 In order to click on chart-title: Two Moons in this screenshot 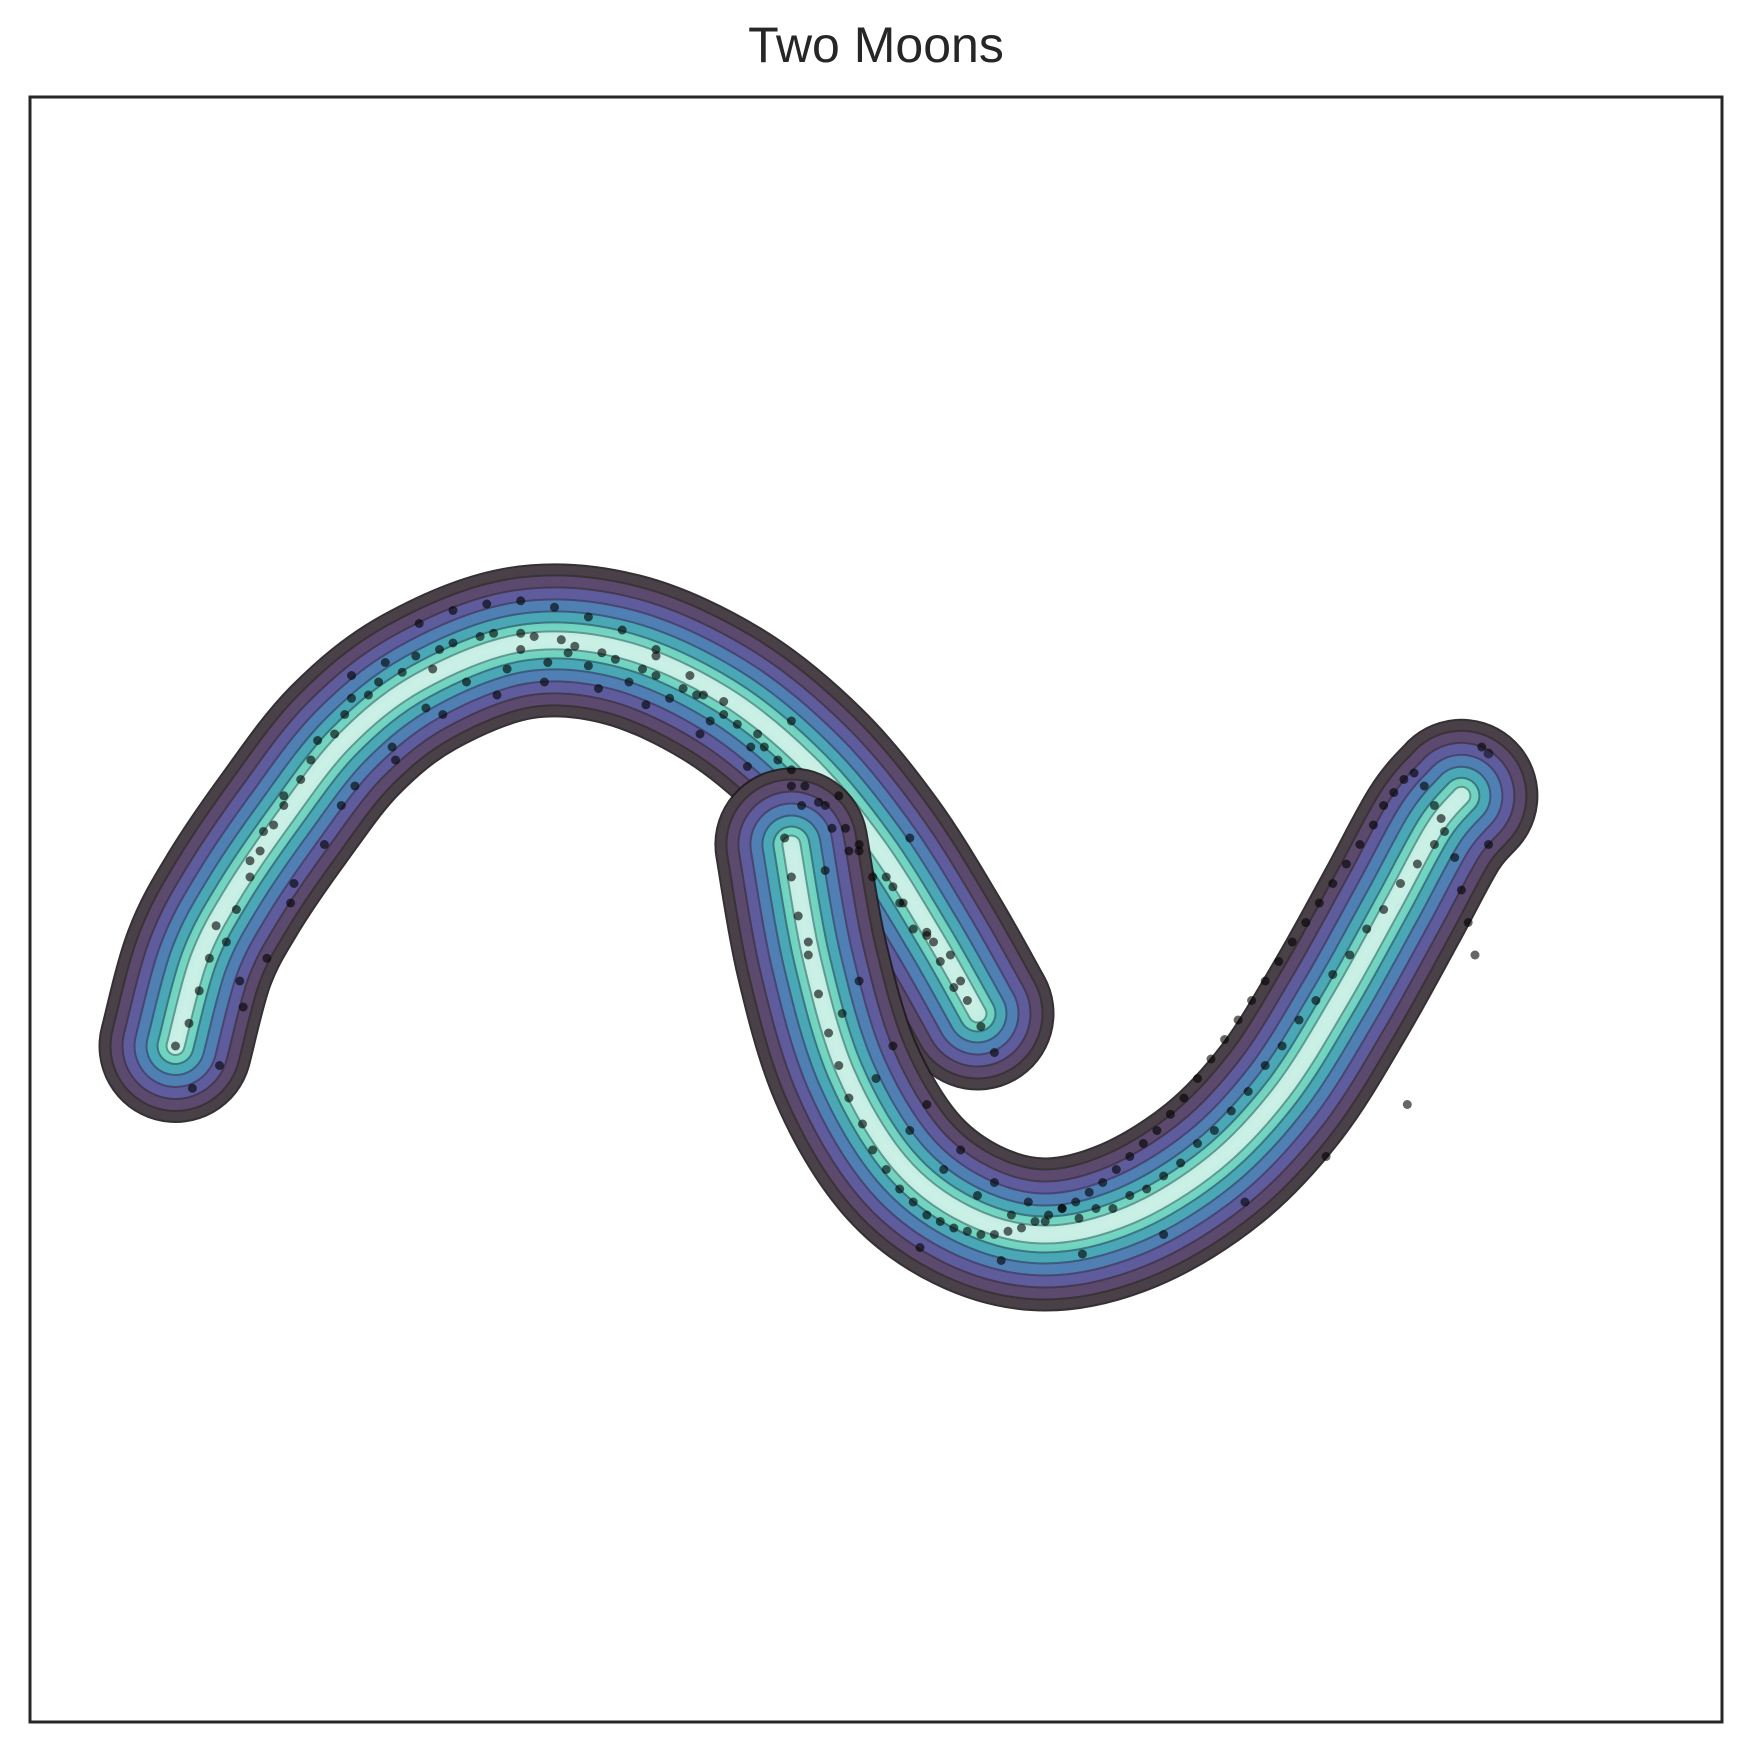, I will do `click(876, 45)`.